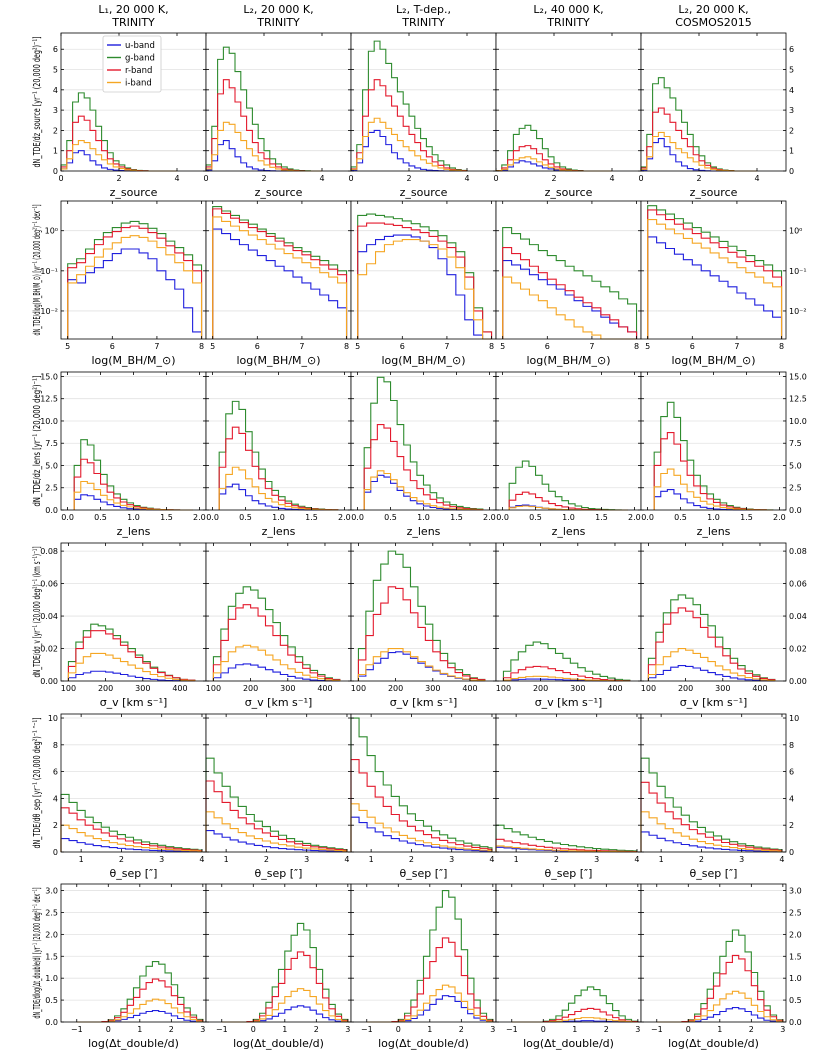 The height and width of the screenshot is (1058, 814). I want to click on y-tick-label: 1, so click(55, 151).